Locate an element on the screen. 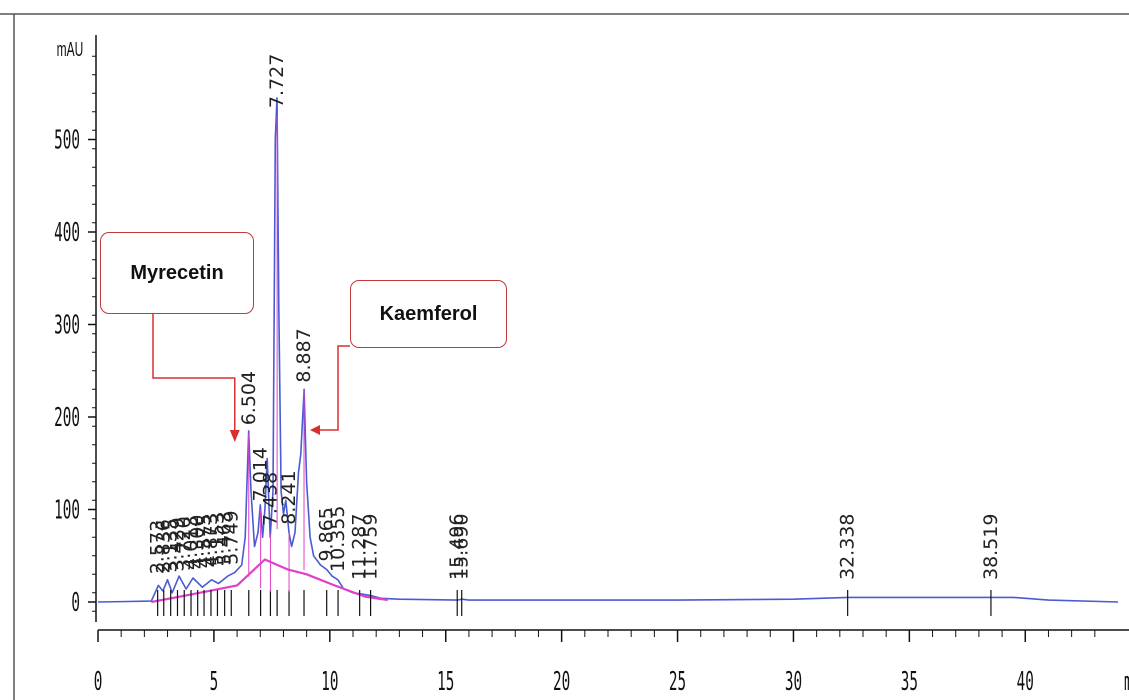 Image resolution: width=1129 pixels, height=700 pixels. x-tick-label: 10 is located at coordinates (329, 681).